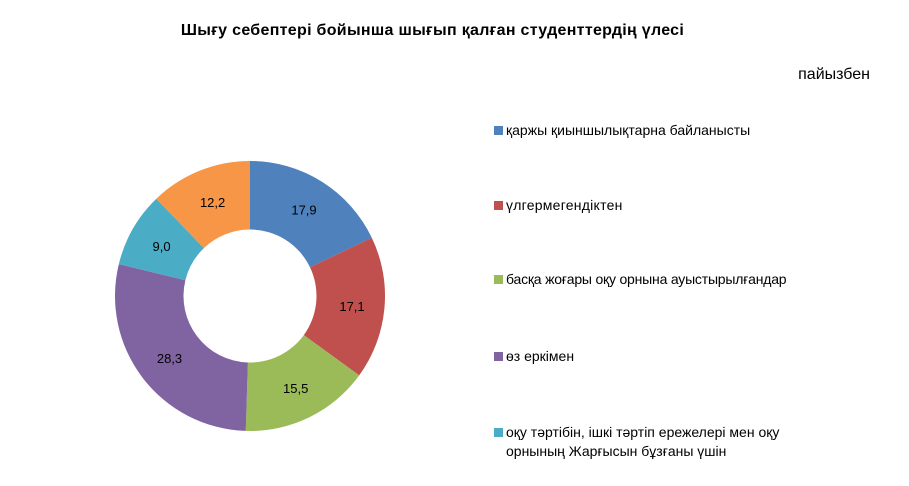 This screenshot has width=909, height=486. Describe the element at coordinates (212, 202) in the screenshot. I see `svg-text: 12,2` at that location.